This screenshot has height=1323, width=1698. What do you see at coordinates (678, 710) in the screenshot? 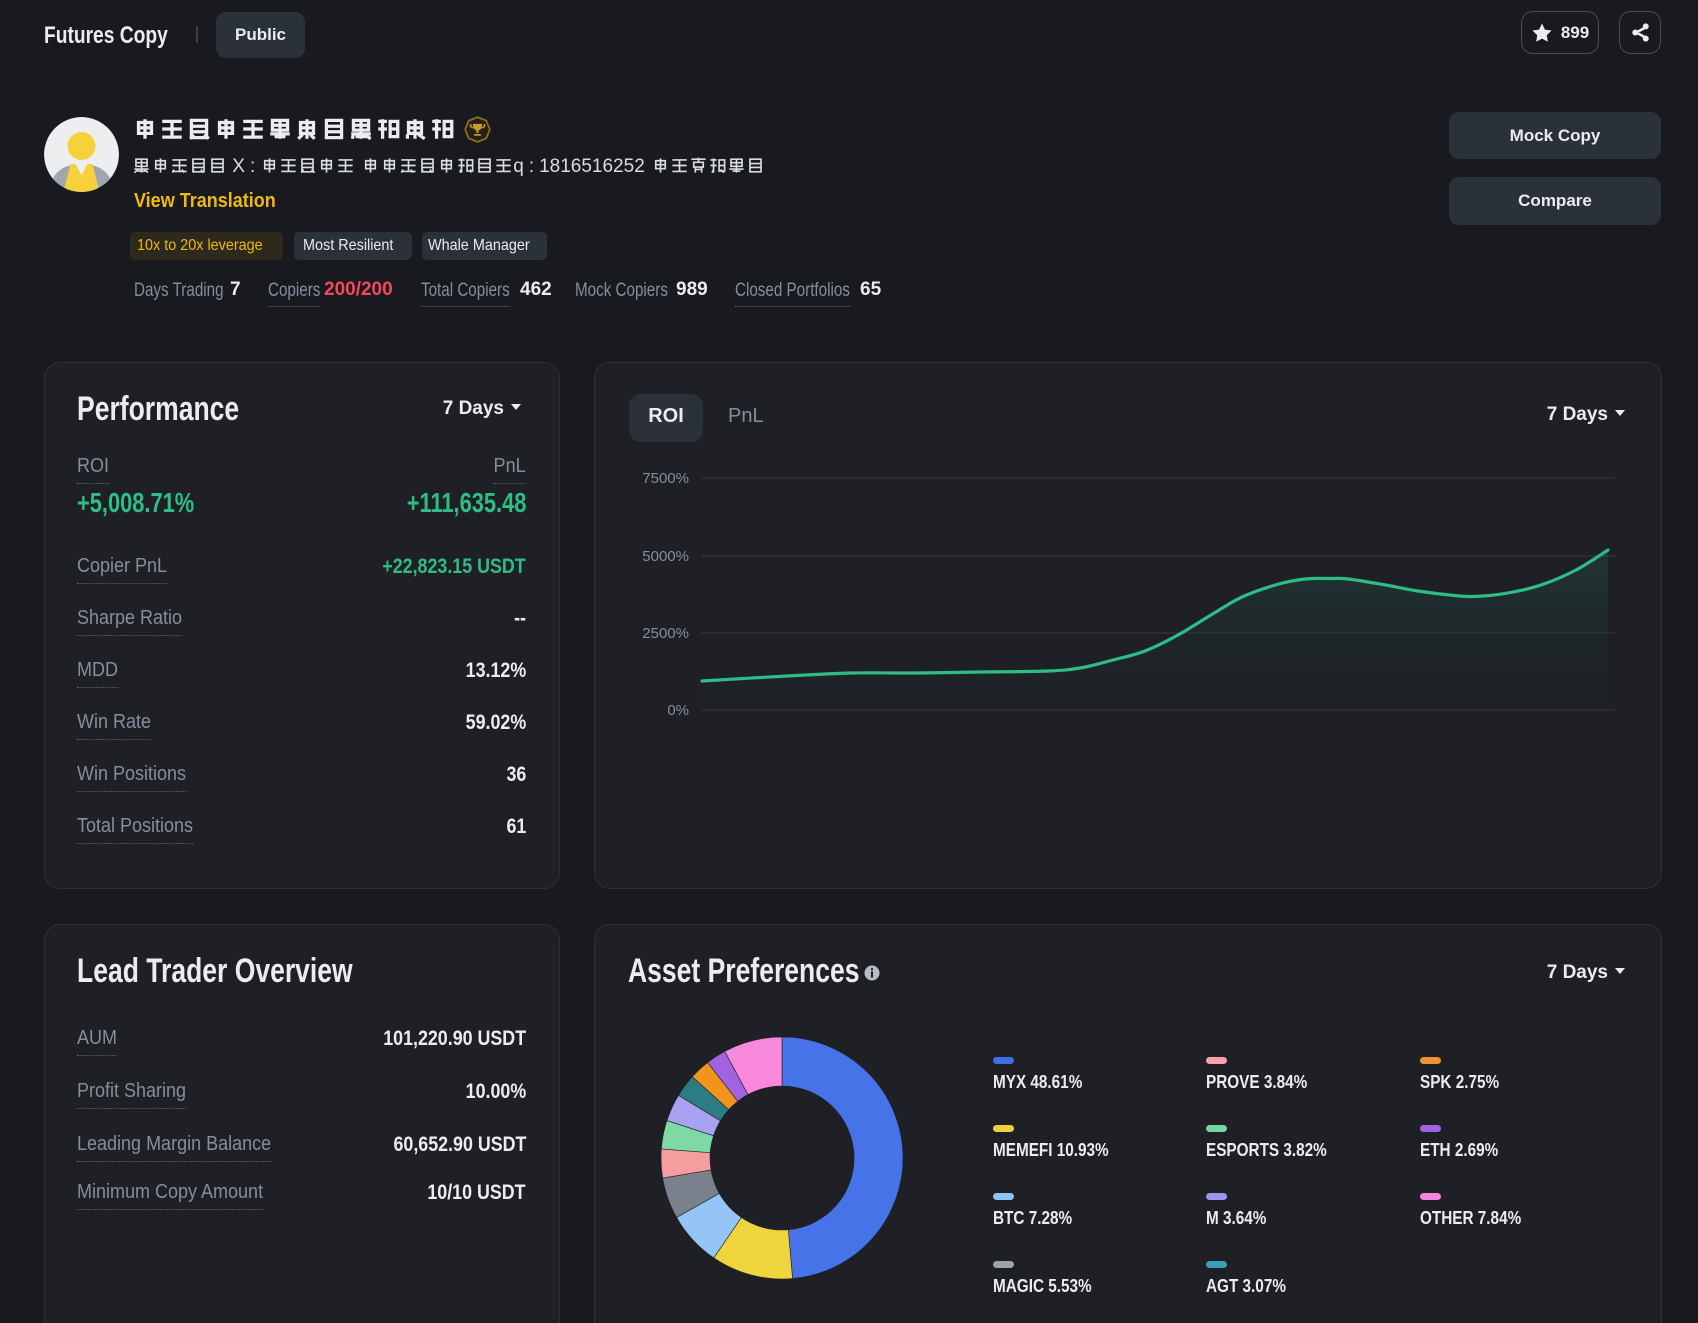
I see `svg-text: 0%` at bounding box center [678, 710].